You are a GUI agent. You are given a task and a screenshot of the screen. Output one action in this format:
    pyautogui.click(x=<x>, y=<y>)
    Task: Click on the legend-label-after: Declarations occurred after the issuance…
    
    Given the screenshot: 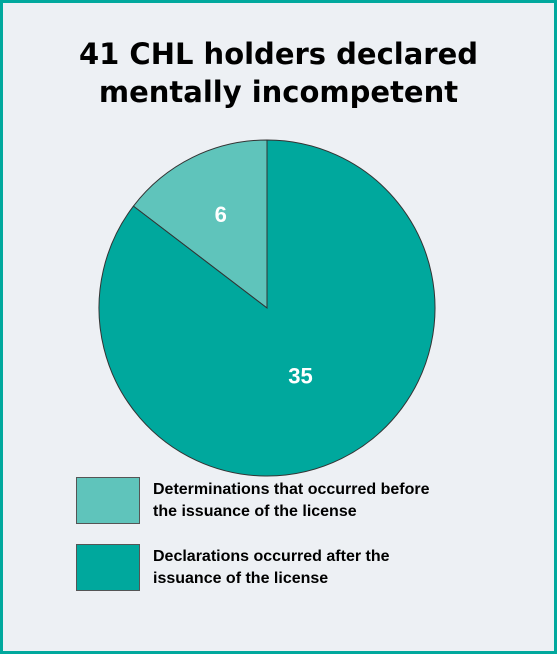 What is the action you would take?
    pyautogui.click(x=303, y=568)
    